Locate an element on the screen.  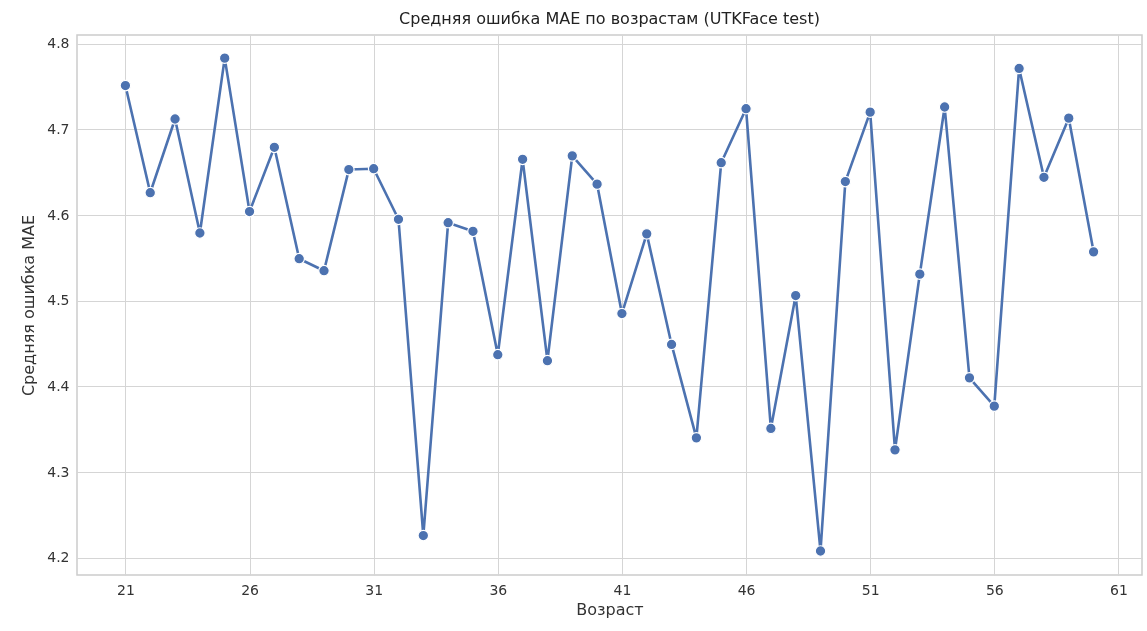
x-tick-label: 41 is located at coordinates (622, 589).